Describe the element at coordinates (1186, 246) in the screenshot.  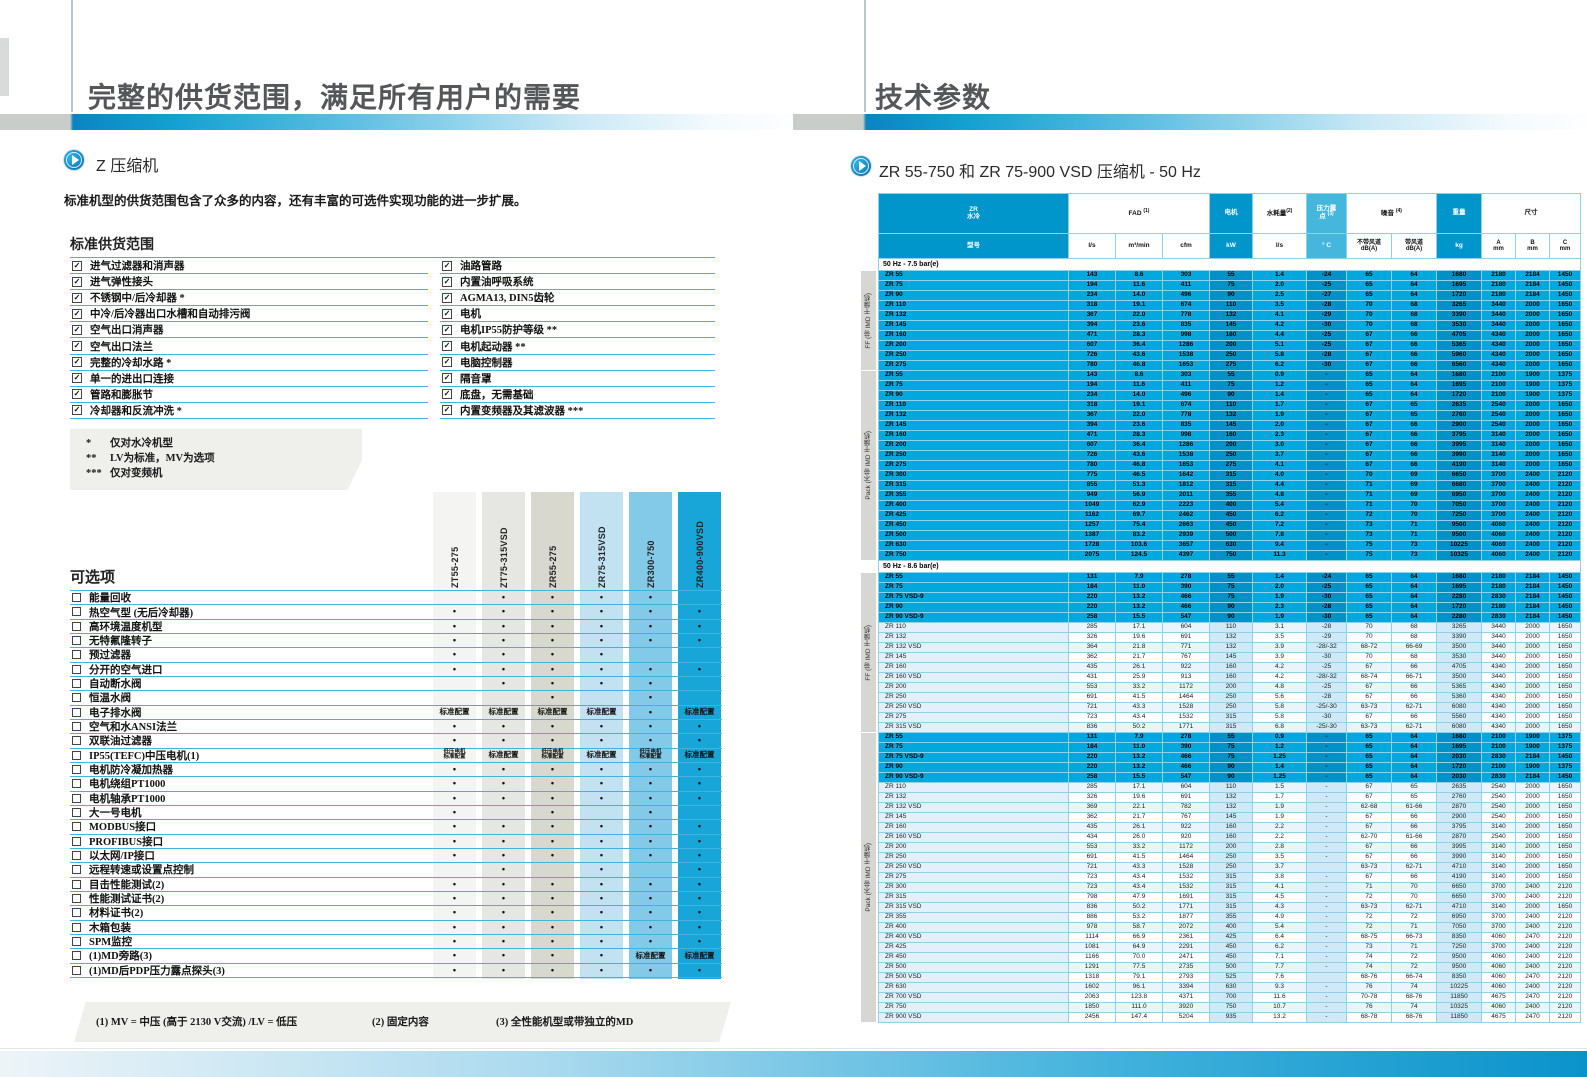
I see `unit-cfm: cfm` at that location.